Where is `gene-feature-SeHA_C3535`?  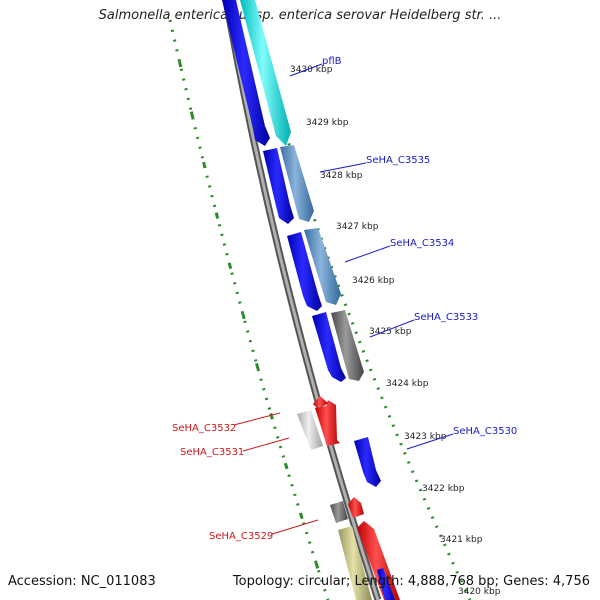 gene-feature-SeHA_C3535 is located at coordinates (297, 183).